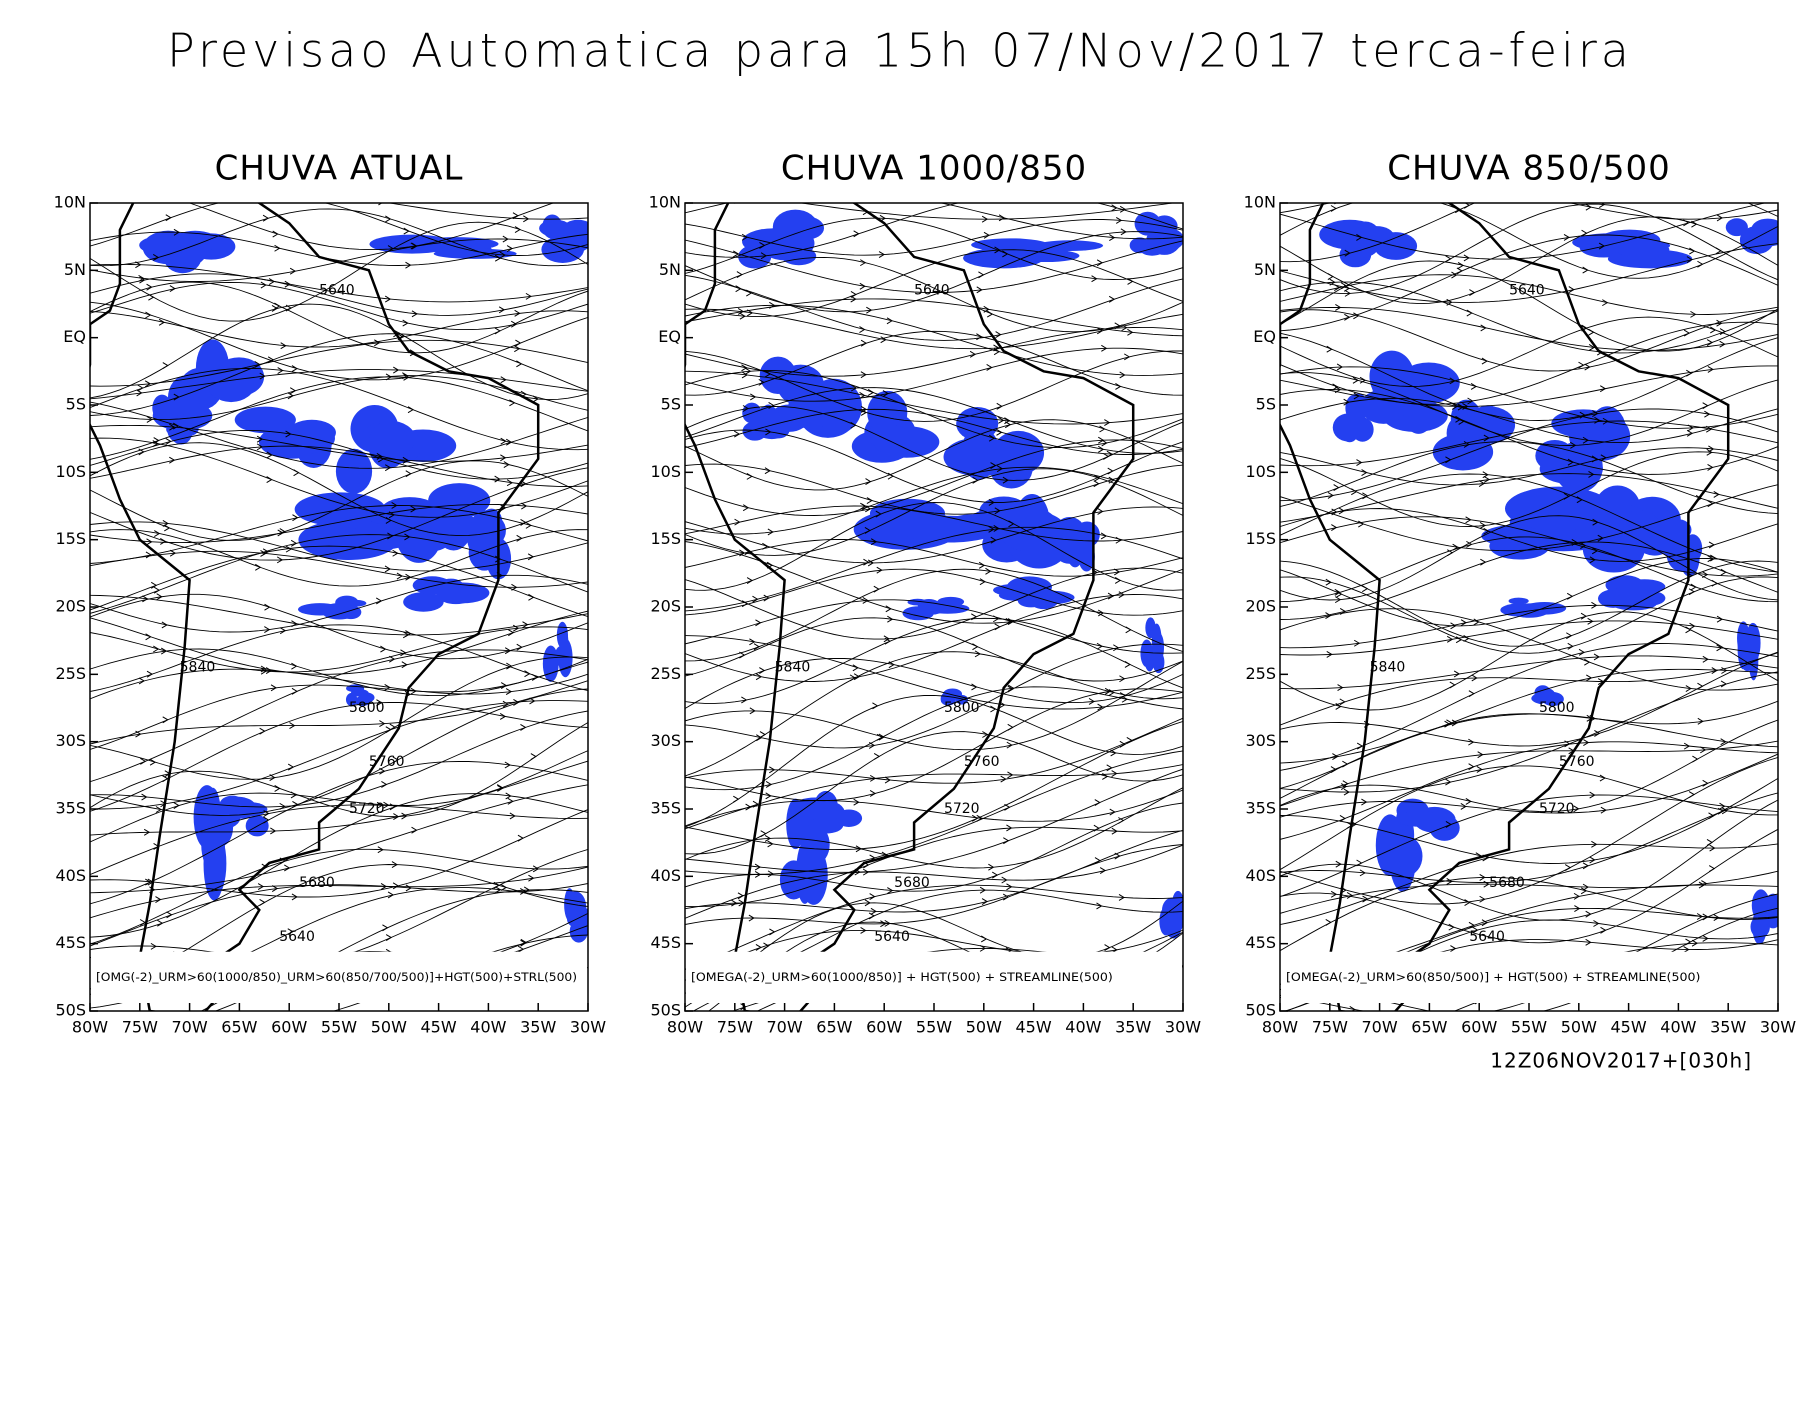  Describe the element at coordinates (1577, 762) in the screenshot. I see `contour-label: 5760` at that location.